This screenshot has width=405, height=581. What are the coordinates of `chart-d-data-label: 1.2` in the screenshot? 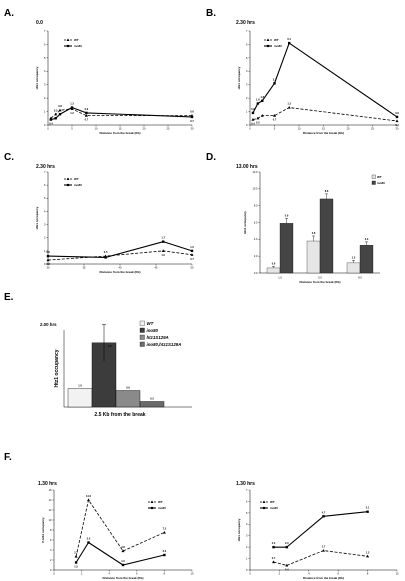 It's located at (354, 257).